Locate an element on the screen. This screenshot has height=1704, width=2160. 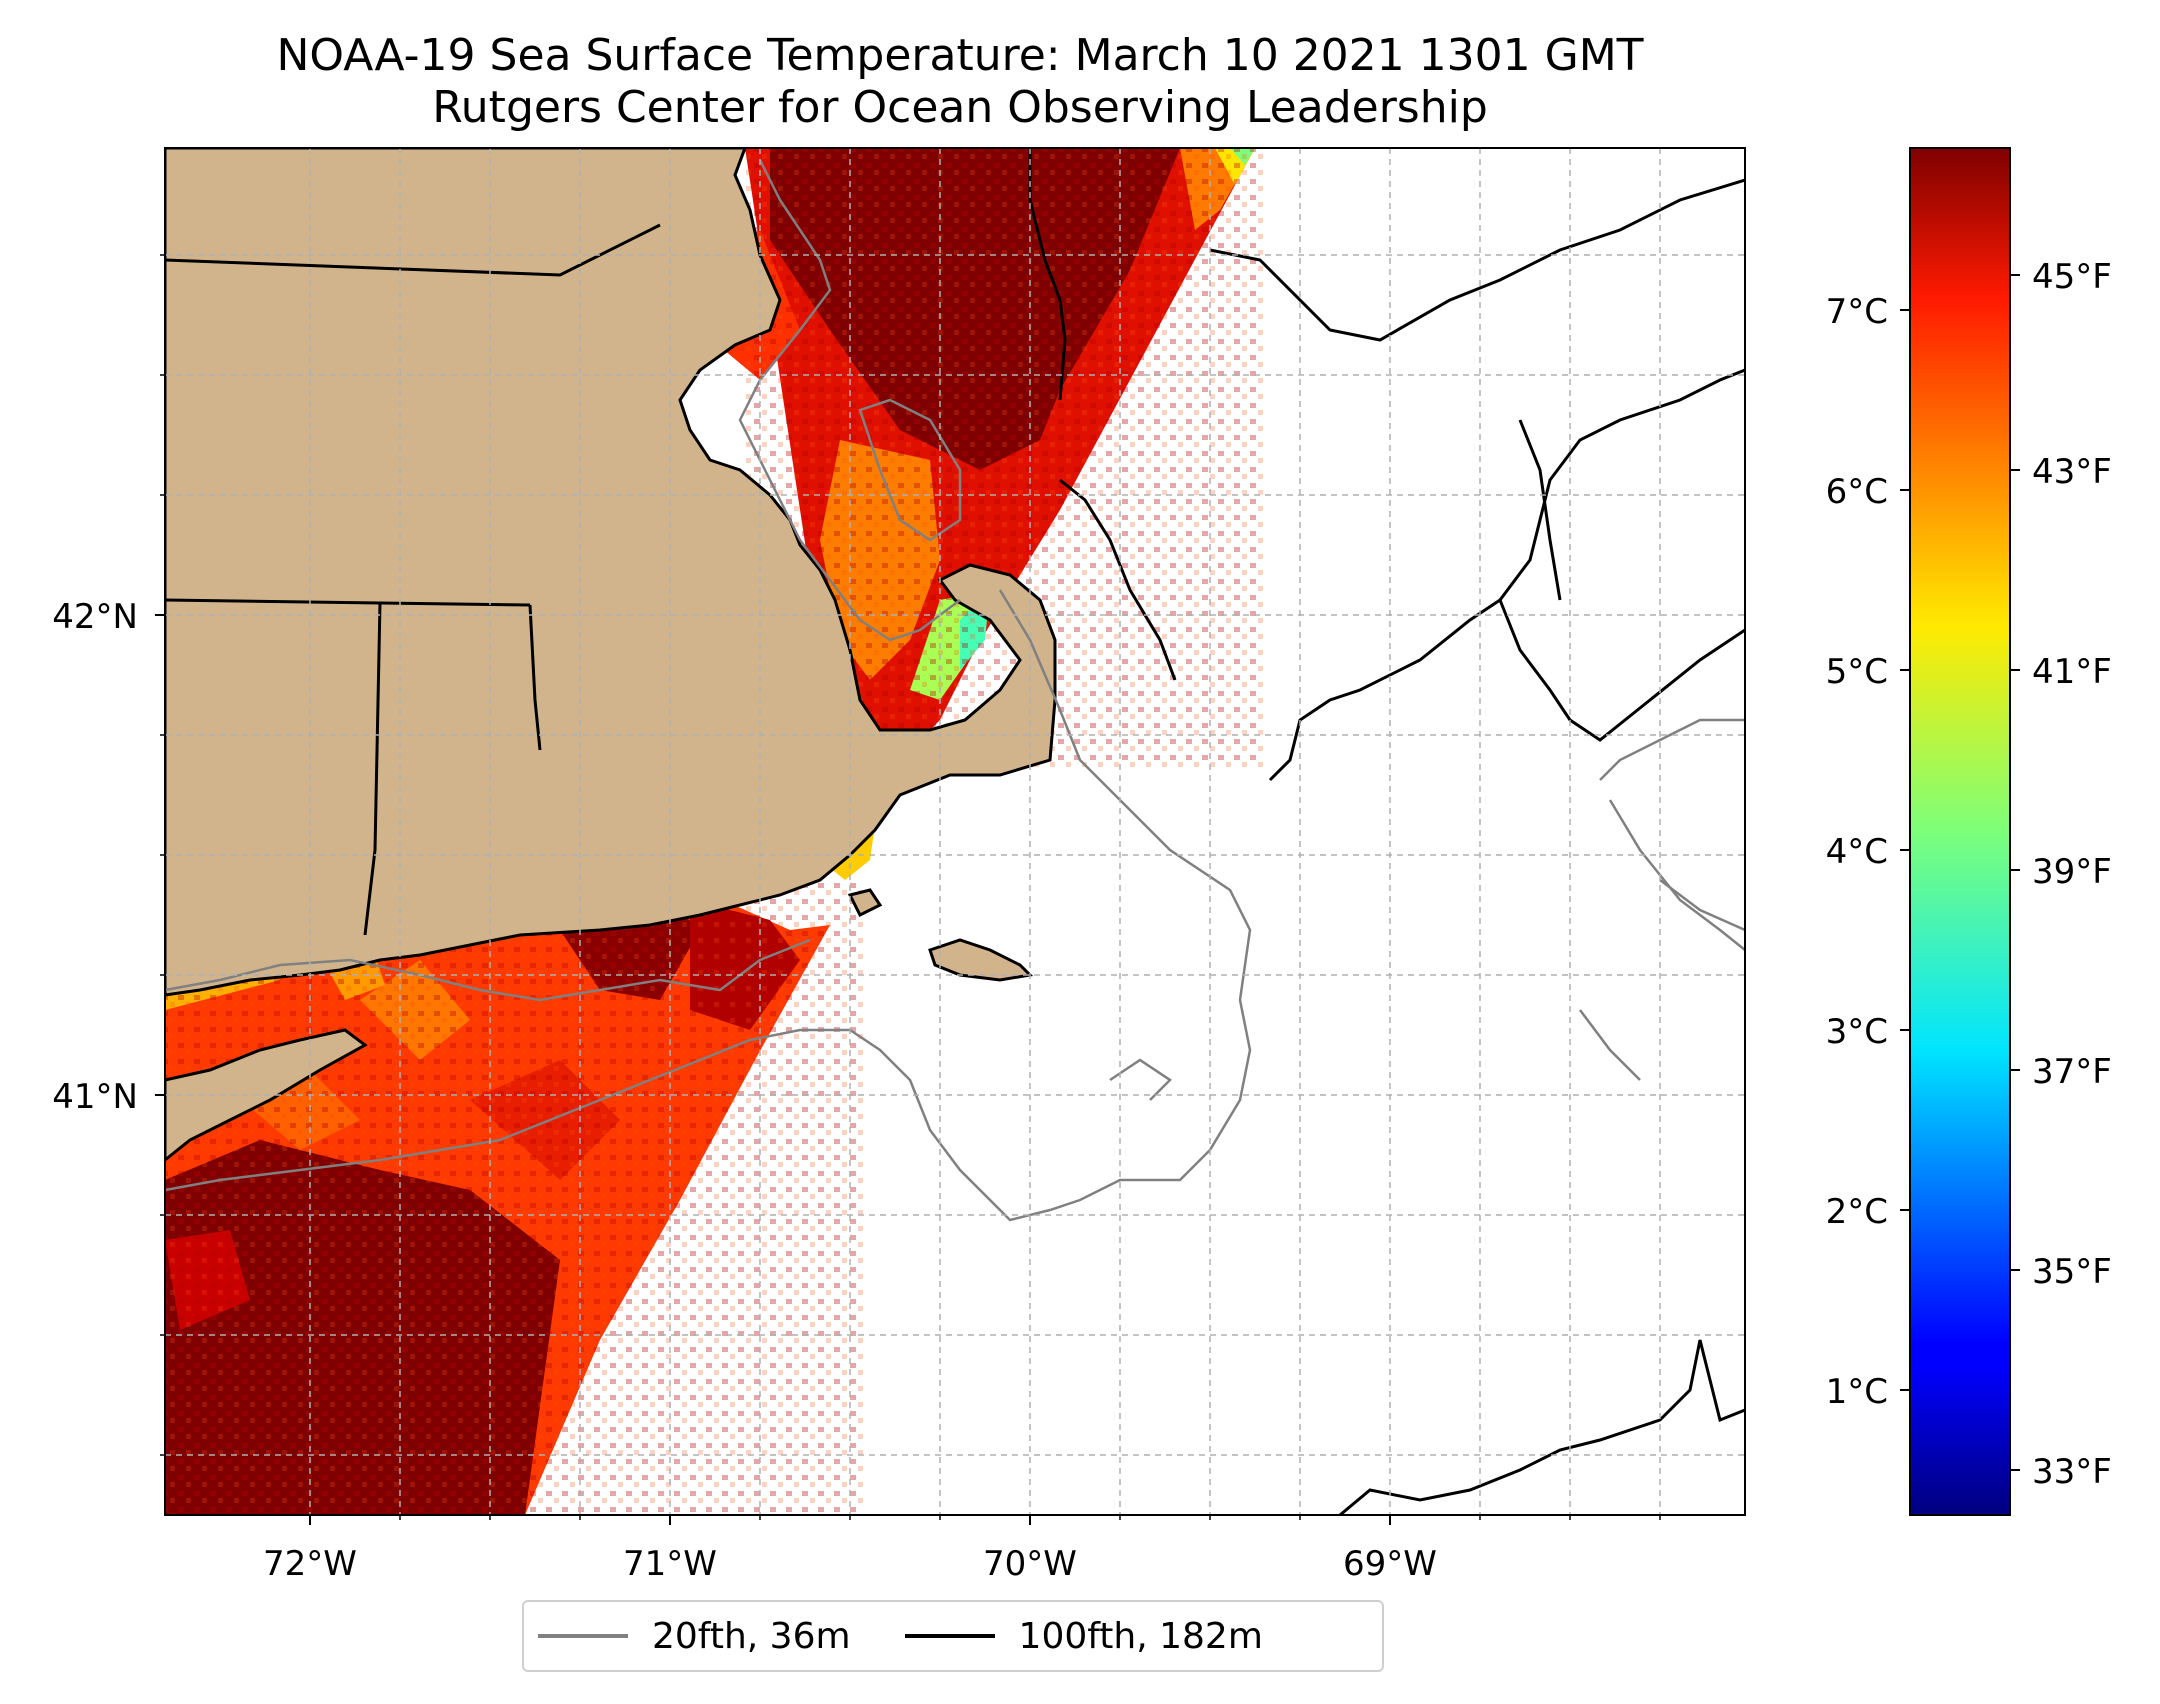
legend-item-100fth: 100fth, 182m is located at coordinates (1083, 1636).